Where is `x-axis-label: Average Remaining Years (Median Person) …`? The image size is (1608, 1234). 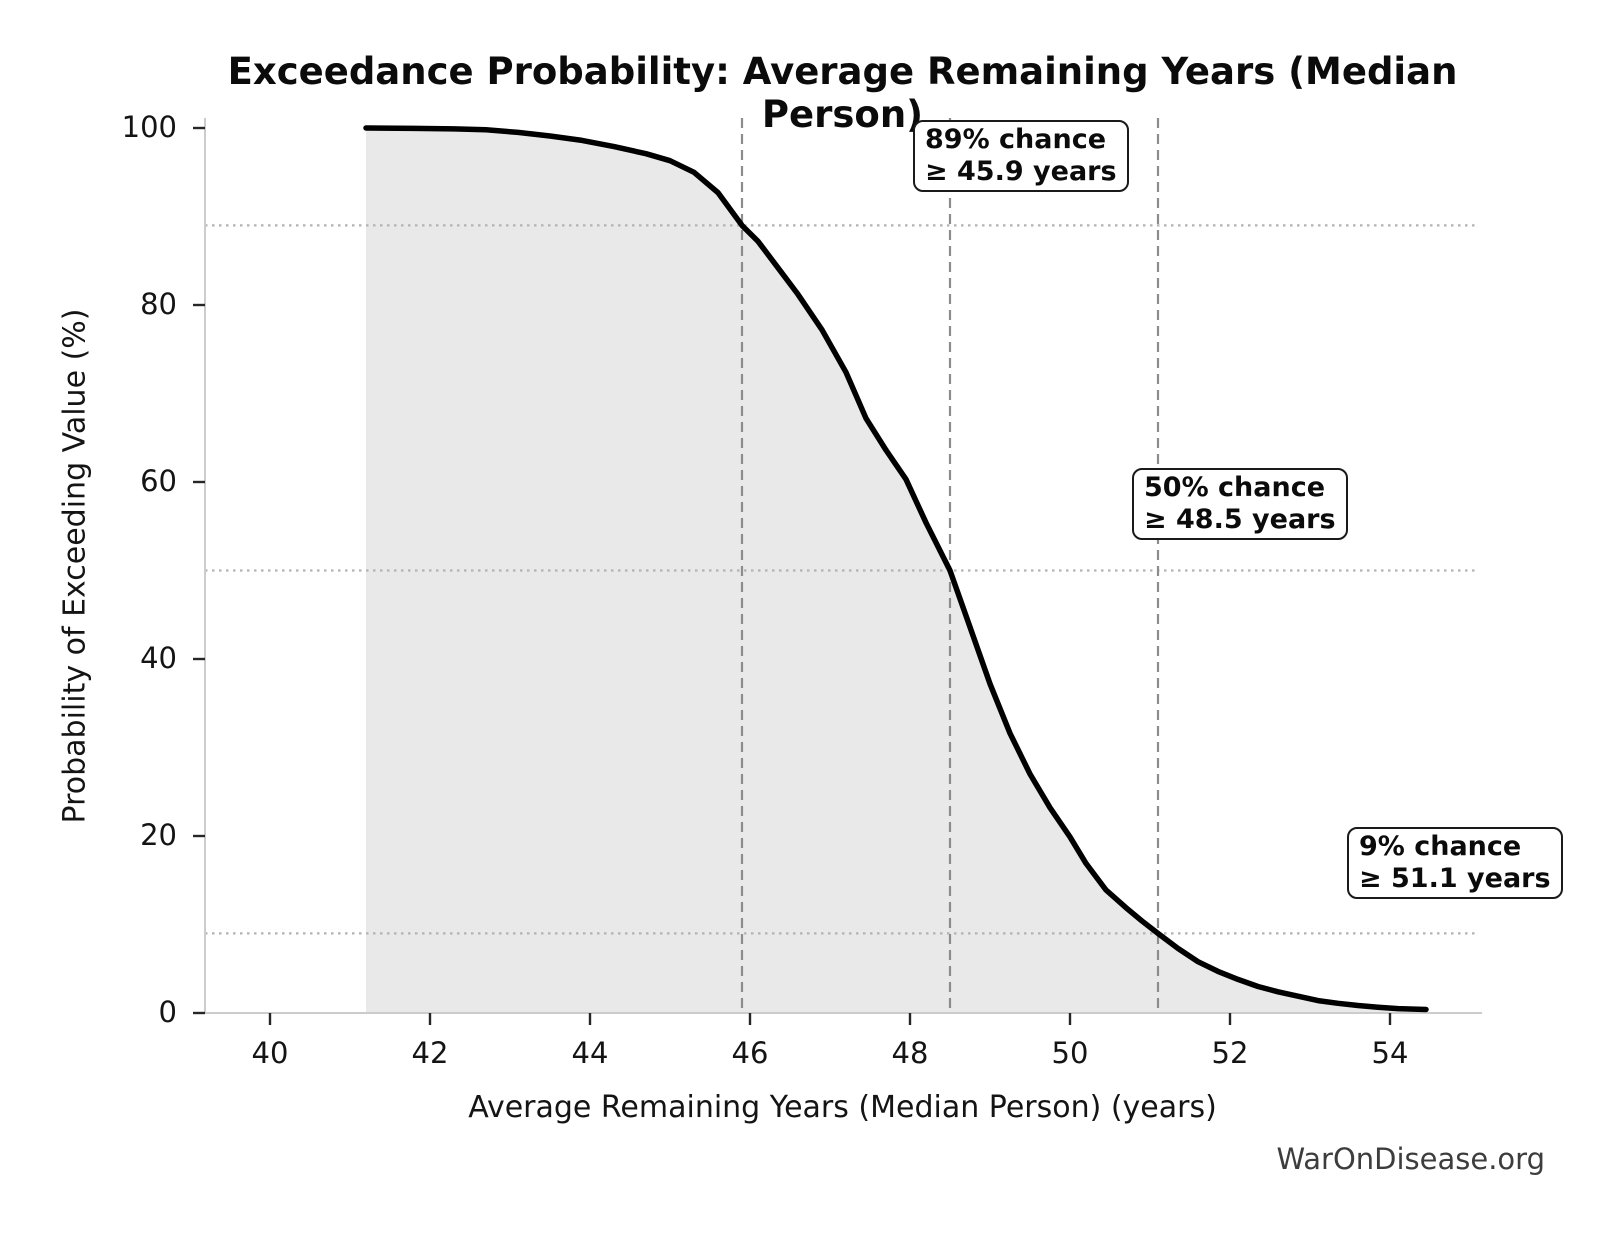
x-axis-label: Average Remaining Years (Median Person) … is located at coordinates (842, 1107).